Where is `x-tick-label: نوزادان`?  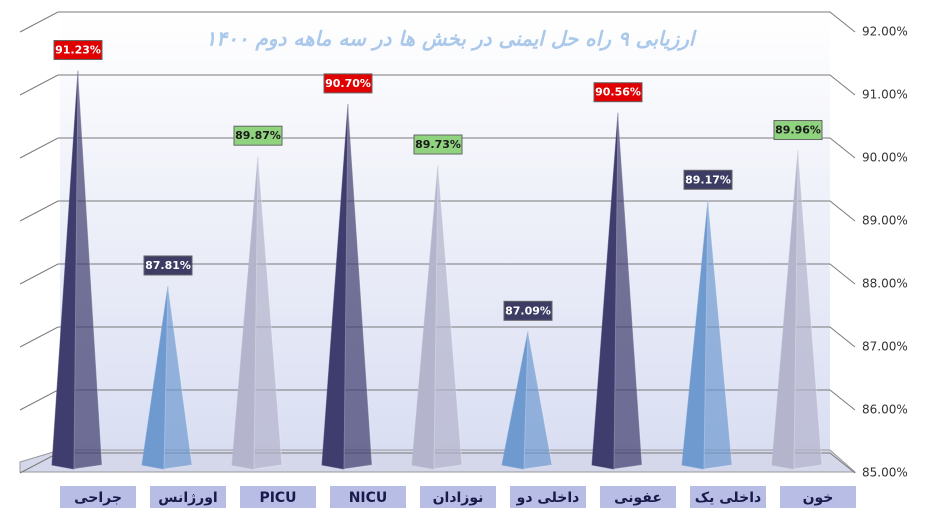
x-tick-label: نوزادان is located at coordinates (458, 498).